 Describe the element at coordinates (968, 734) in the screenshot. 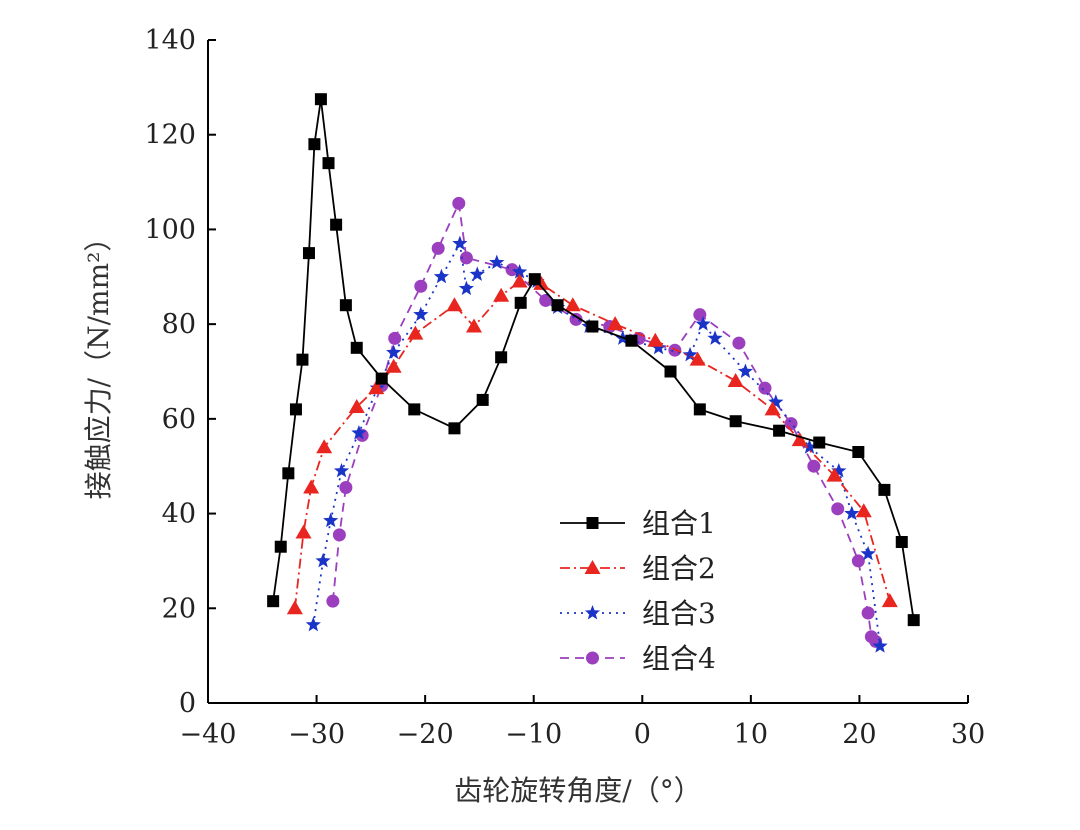

I see `x-tick-label: 30` at that location.